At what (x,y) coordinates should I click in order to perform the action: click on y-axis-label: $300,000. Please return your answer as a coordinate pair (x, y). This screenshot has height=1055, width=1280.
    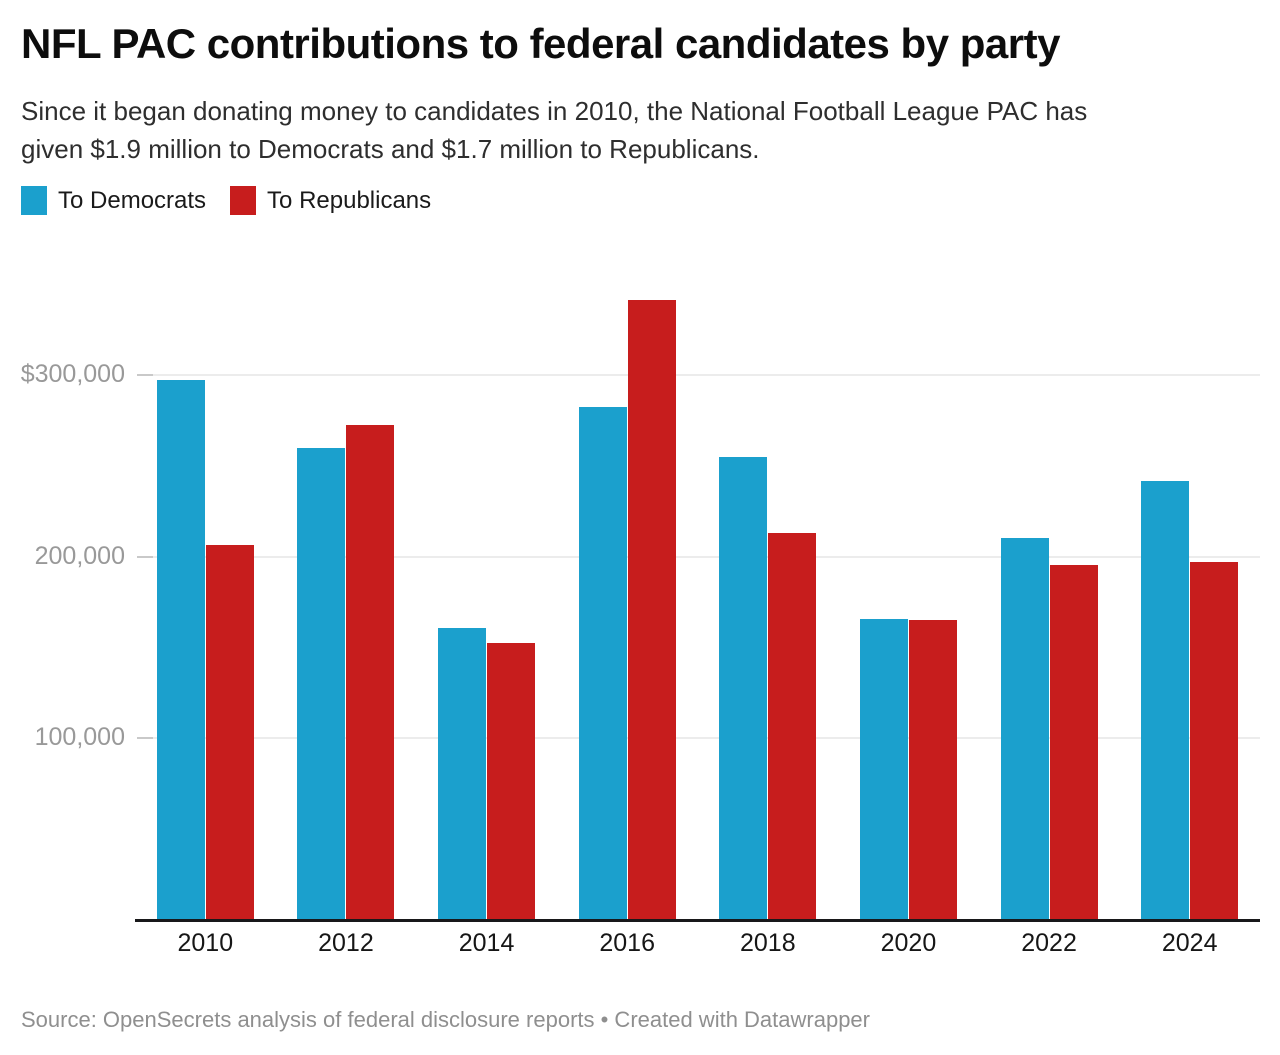
    Looking at the image, I should click on (72, 374).